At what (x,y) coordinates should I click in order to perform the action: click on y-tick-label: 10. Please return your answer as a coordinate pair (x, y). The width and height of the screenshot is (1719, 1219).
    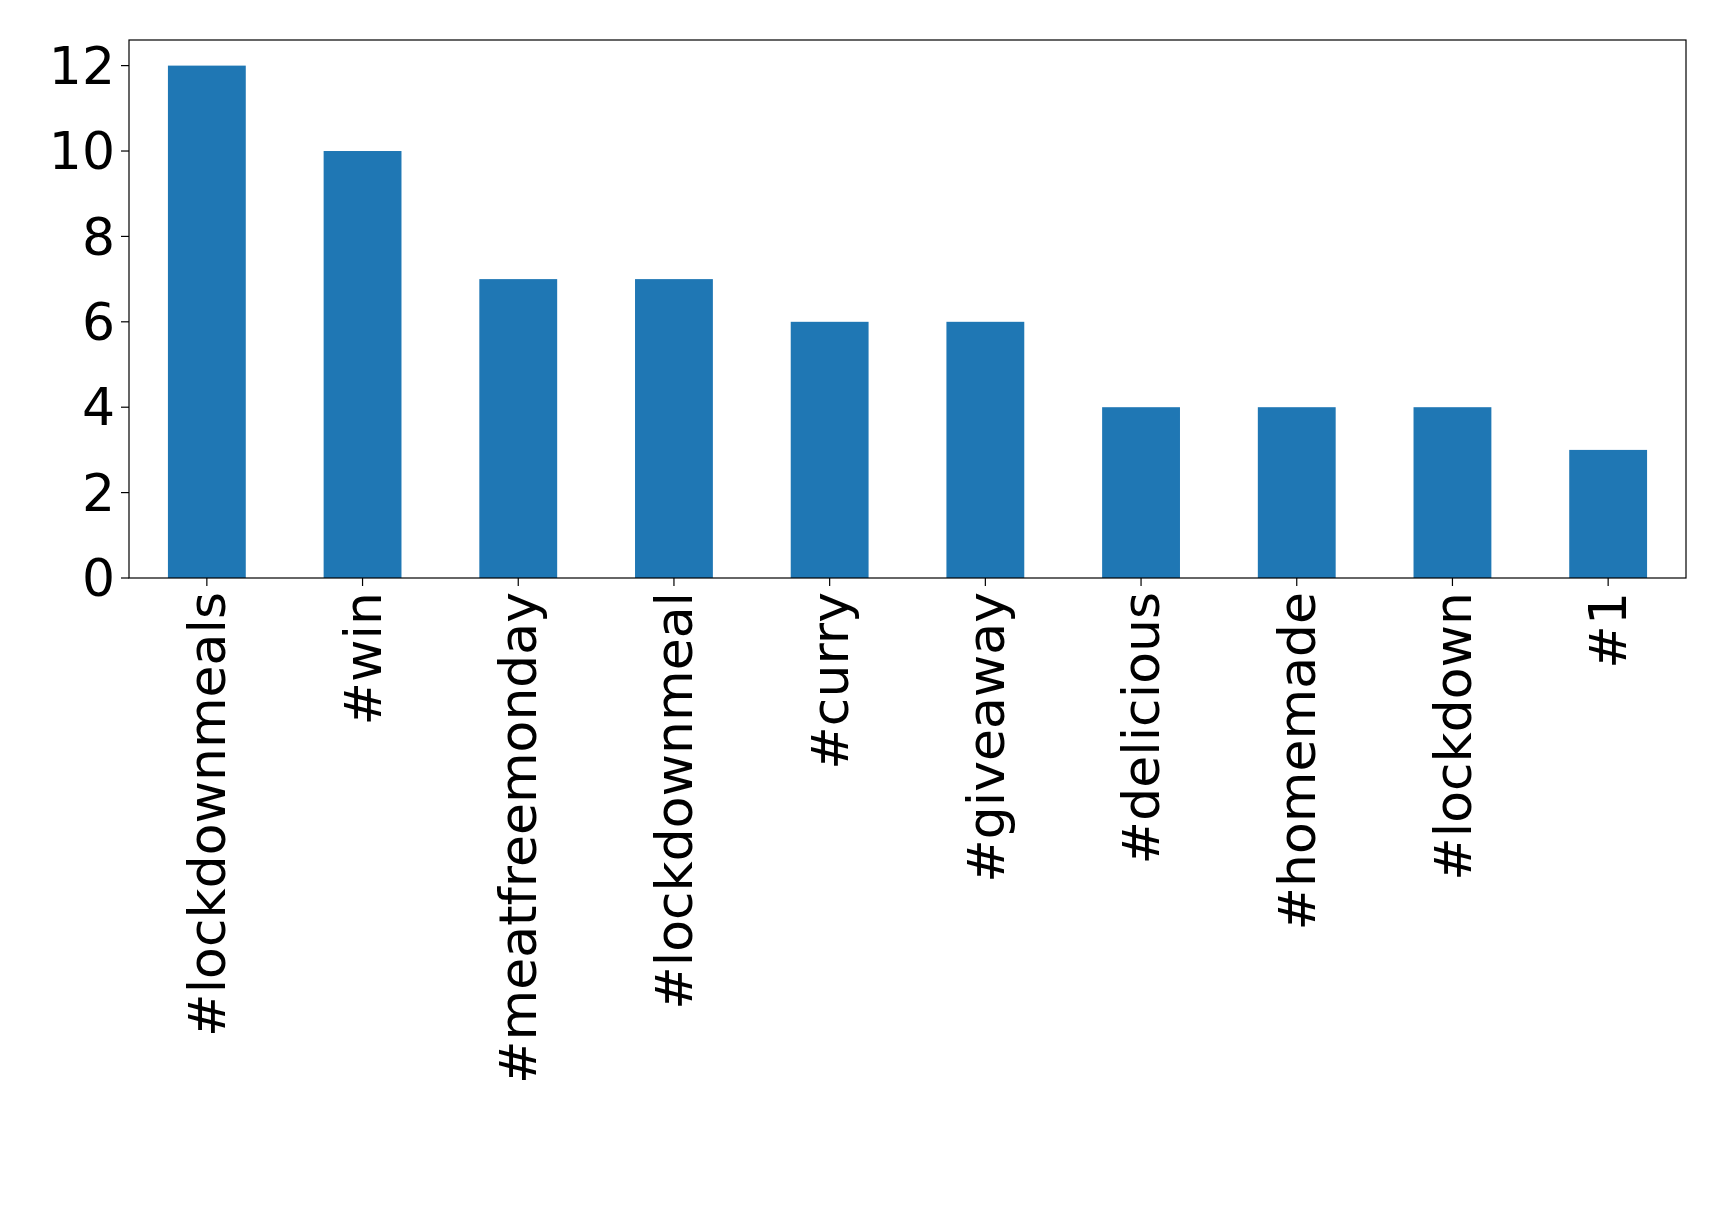
    Looking at the image, I should click on (81, 151).